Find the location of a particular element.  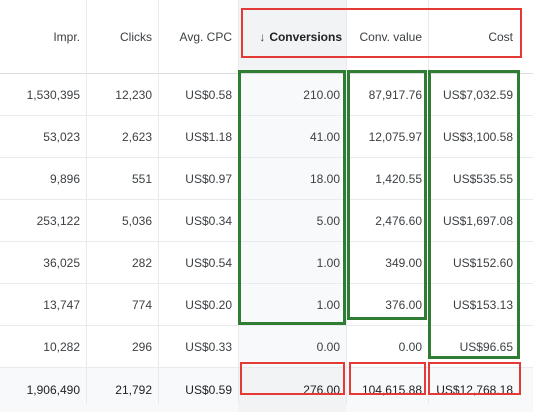

cell-conv-value: 12,075.97 is located at coordinates (395, 136).